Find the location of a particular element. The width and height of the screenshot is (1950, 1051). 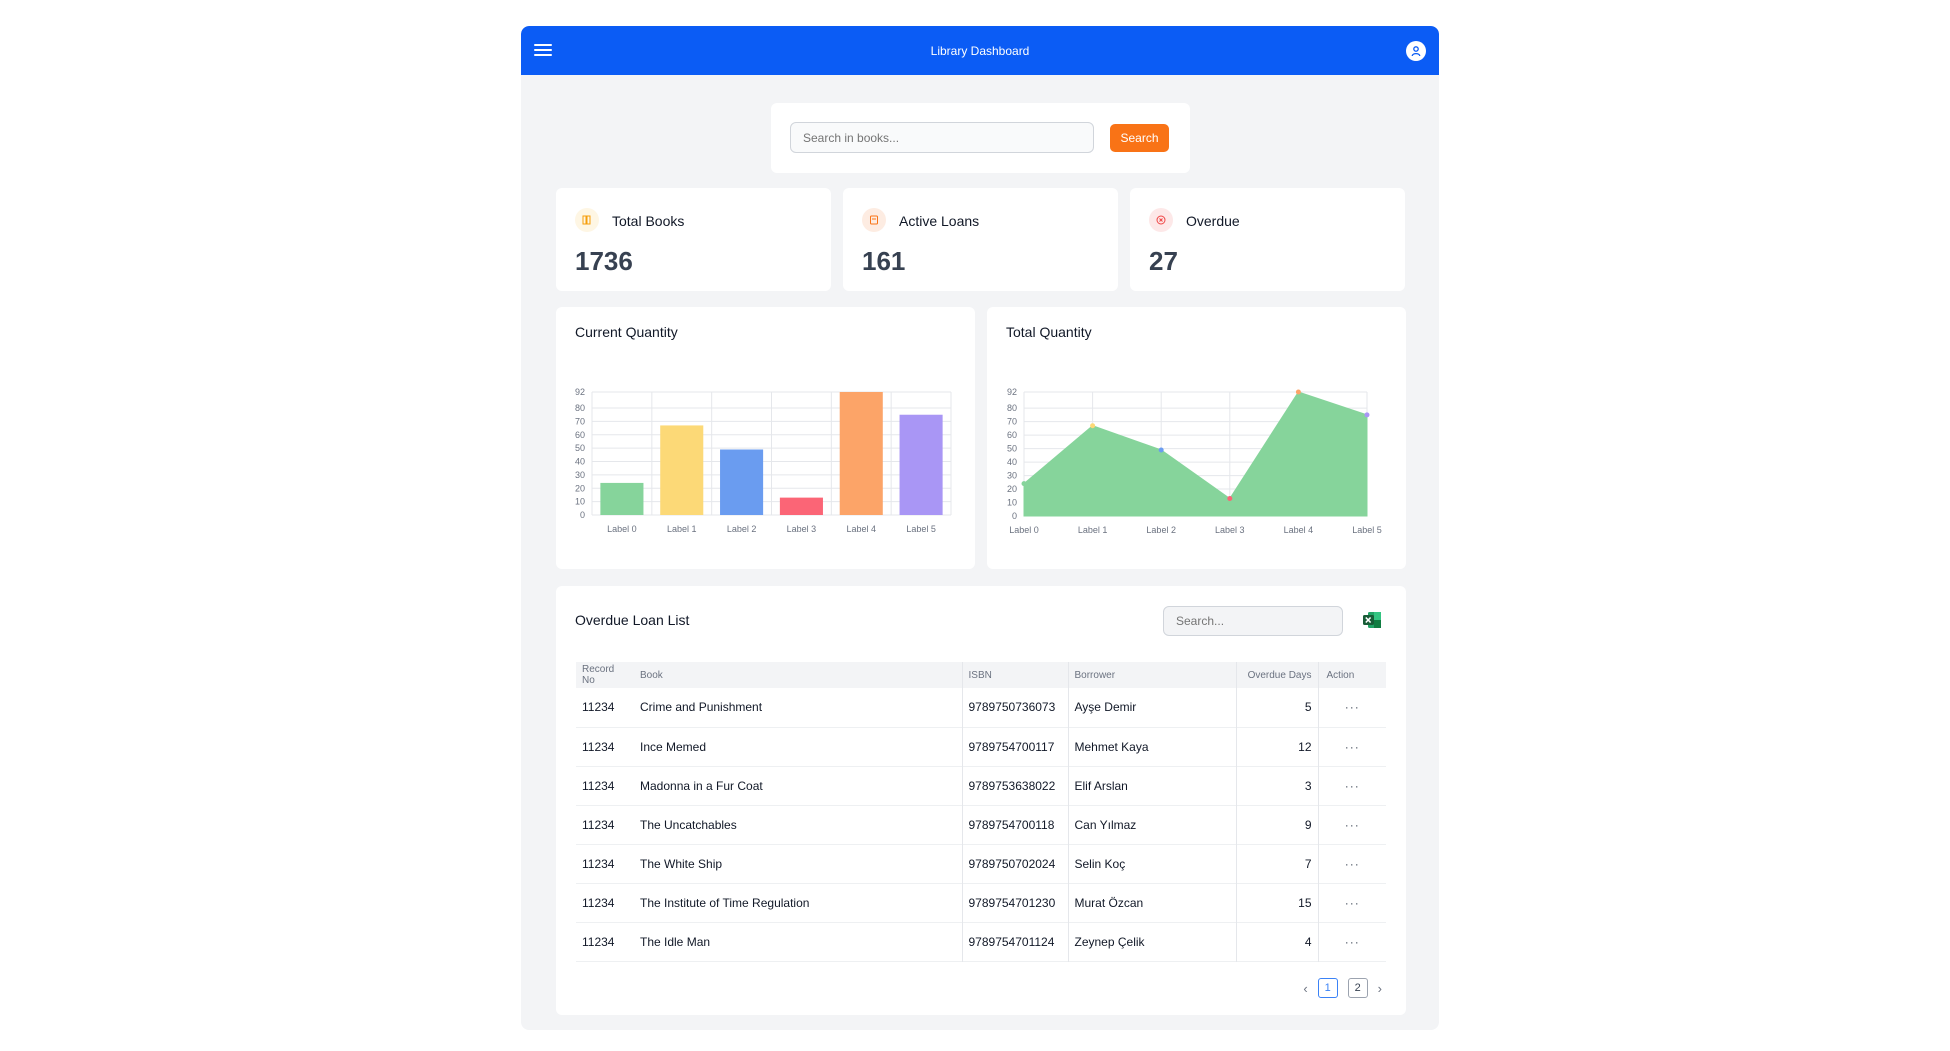

book-cell: Madonna in a Fur Coat is located at coordinates (798, 785).